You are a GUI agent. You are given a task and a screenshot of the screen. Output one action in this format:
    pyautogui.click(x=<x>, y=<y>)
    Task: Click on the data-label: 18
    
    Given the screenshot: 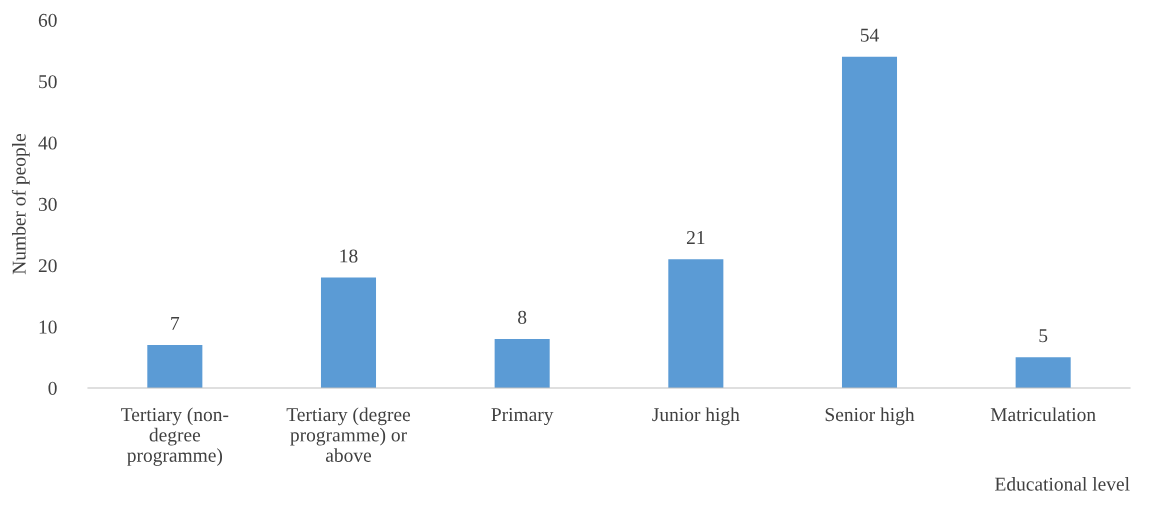 What is the action you would take?
    pyautogui.click(x=349, y=256)
    